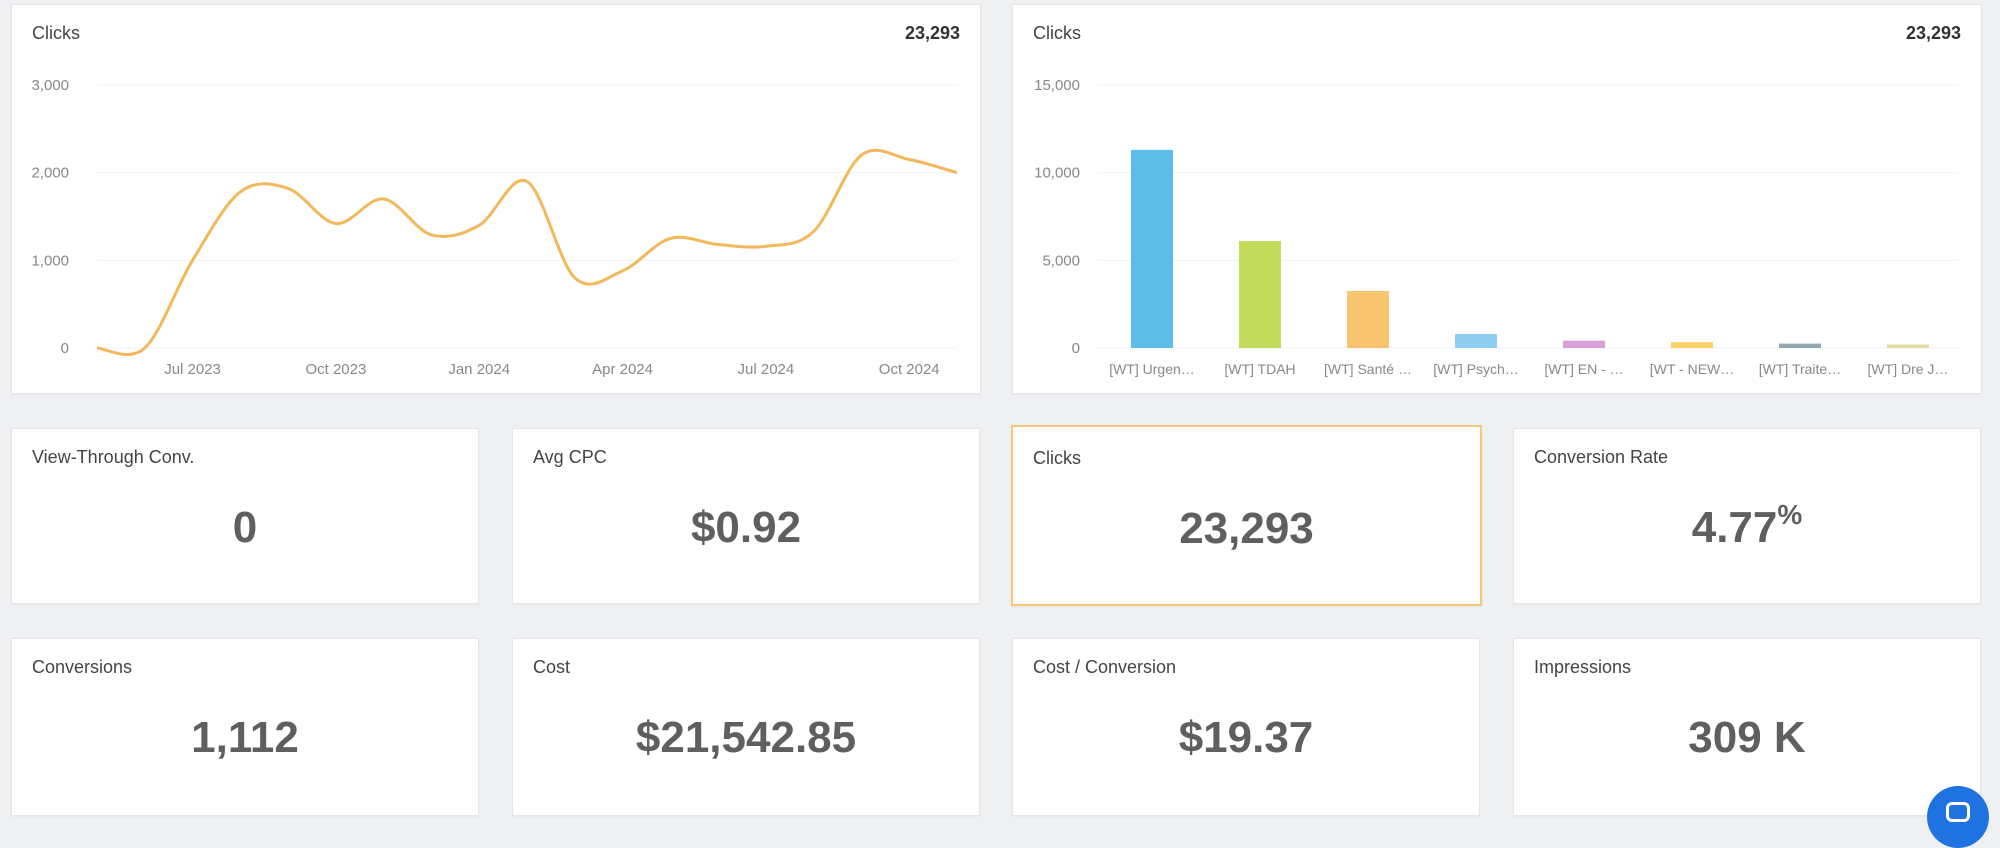 The height and width of the screenshot is (848, 2000). I want to click on metric-label: View-Through Conv., so click(113, 457).